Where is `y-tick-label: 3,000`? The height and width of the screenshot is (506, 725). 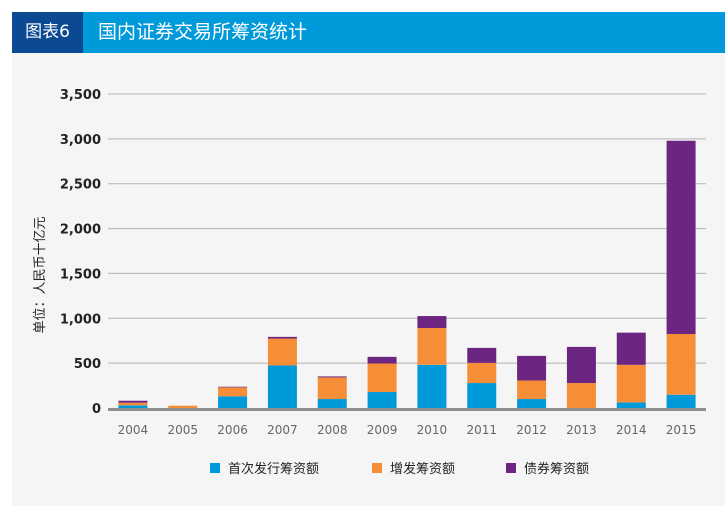
y-tick-label: 3,000 is located at coordinates (80, 140).